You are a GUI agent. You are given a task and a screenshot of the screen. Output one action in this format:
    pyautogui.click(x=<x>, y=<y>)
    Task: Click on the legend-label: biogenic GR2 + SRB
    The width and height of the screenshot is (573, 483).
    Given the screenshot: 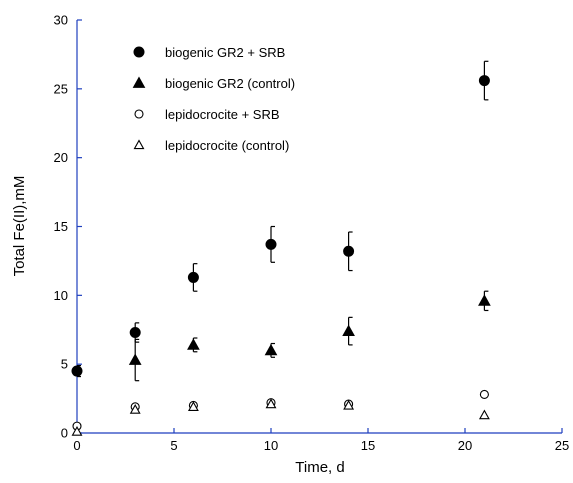 What is the action you would take?
    pyautogui.click(x=225, y=52)
    